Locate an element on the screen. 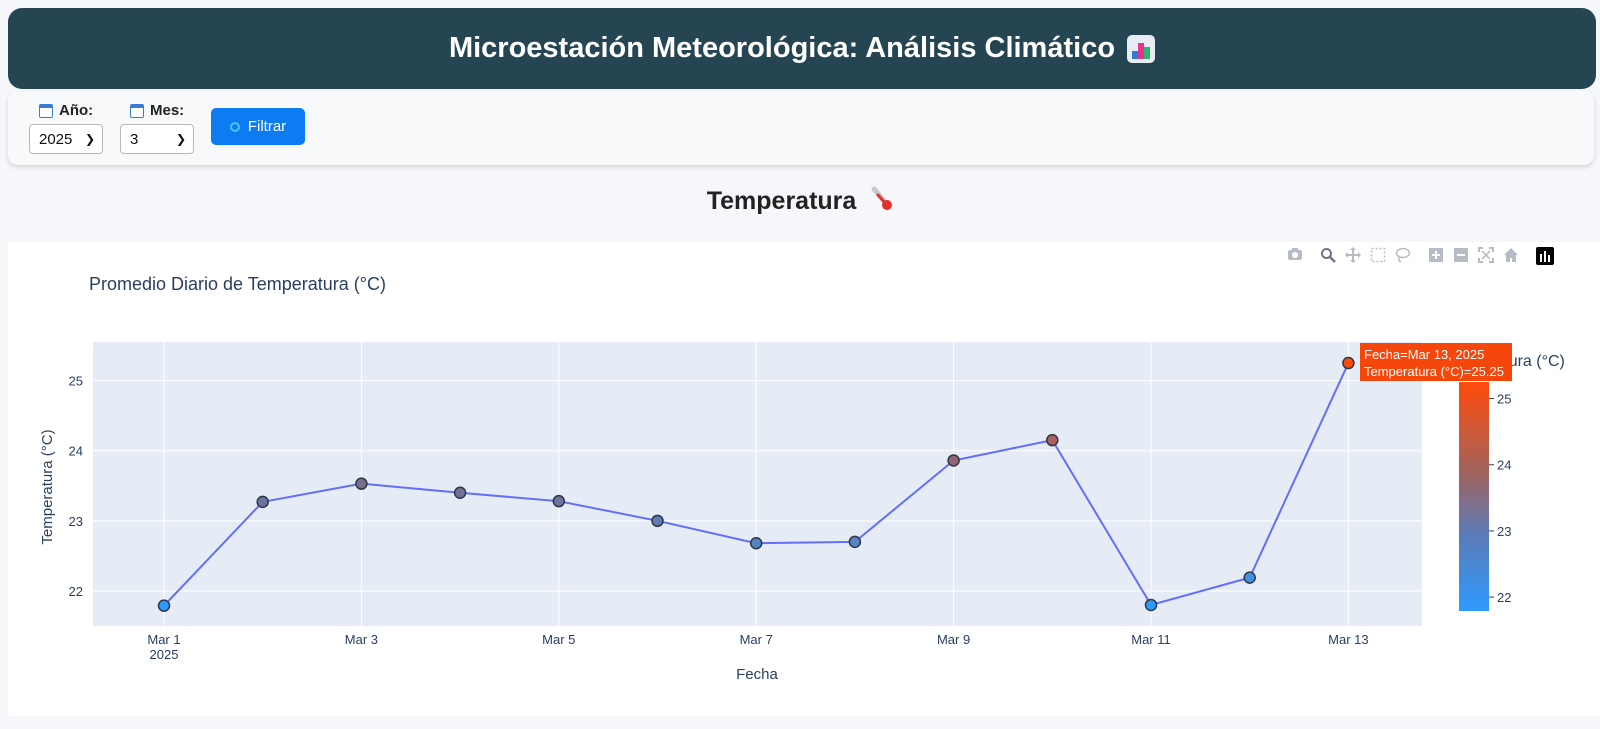 The image size is (1600, 729). zoom-icon is located at coordinates (1328, 256).